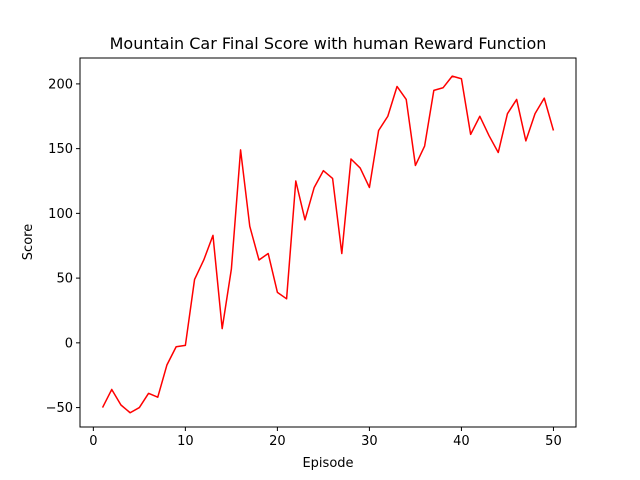 Image resolution: width=640 pixels, height=480 pixels. Describe the element at coordinates (185, 441) in the screenshot. I see `x-tick-label: 10` at that location.